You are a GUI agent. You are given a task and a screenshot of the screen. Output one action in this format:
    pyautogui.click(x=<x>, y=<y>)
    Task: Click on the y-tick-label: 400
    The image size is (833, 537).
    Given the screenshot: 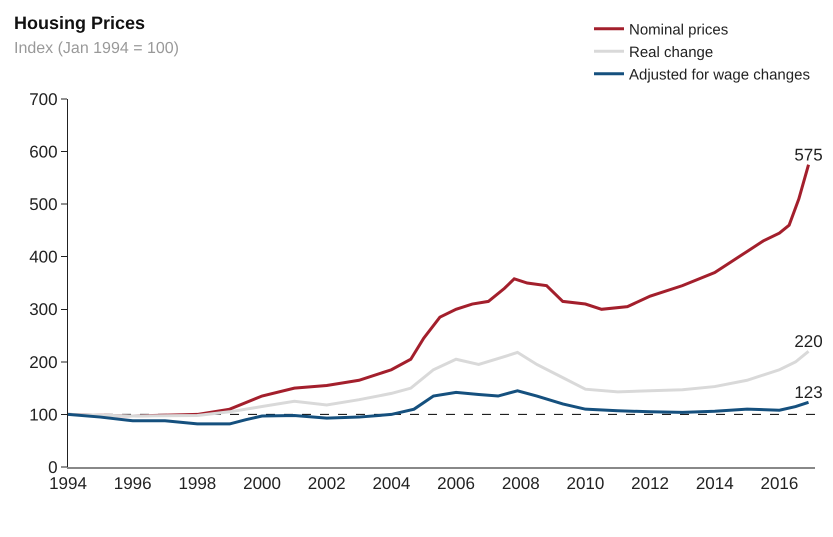 What is the action you would take?
    pyautogui.click(x=43, y=257)
    